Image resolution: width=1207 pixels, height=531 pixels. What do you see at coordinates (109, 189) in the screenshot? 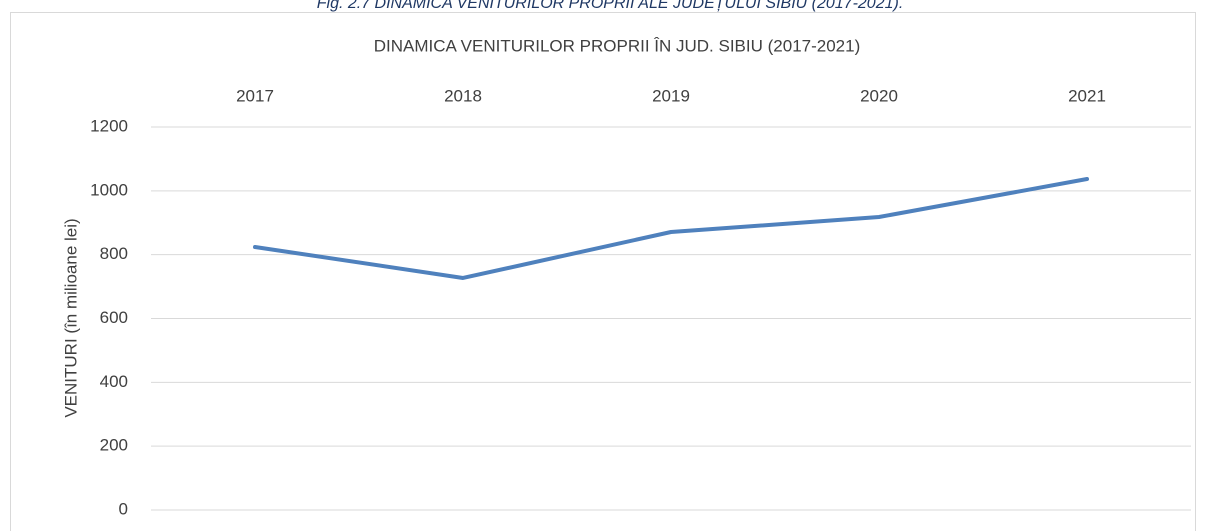
I see `y-tick-label: 1000` at bounding box center [109, 189].